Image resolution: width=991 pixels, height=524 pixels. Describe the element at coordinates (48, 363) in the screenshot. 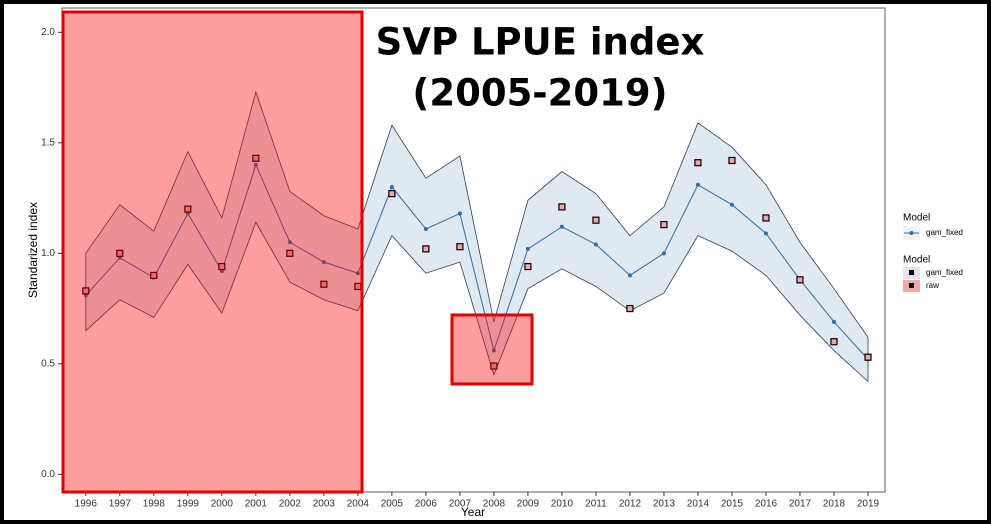

I see `y-tick-label: 0.5` at that location.